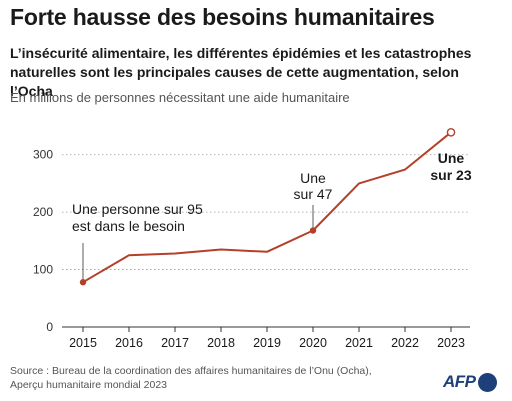 This screenshot has width=512, height=401. What do you see at coordinates (175, 343) in the screenshot?
I see `x-tick-label: 2017` at bounding box center [175, 343].